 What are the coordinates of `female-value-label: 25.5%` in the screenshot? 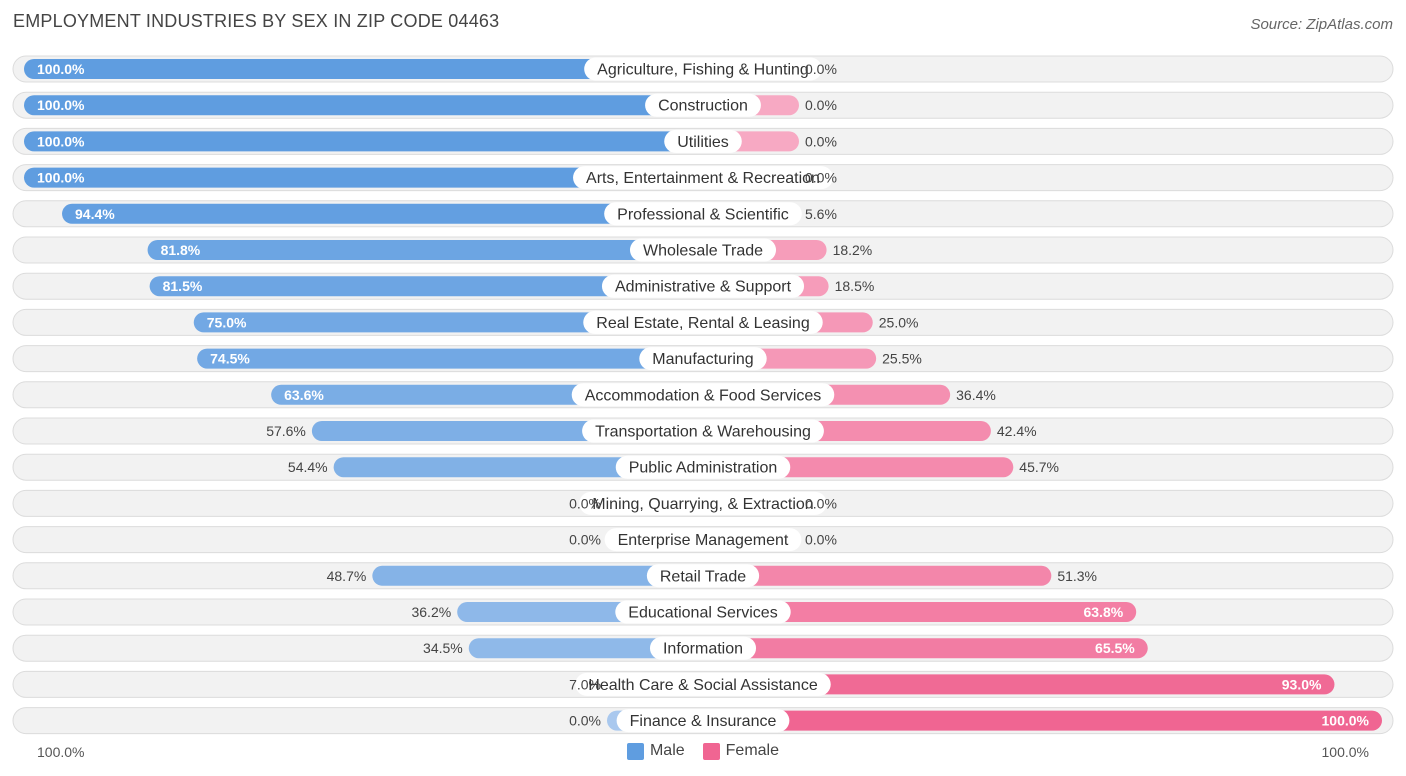 It's located at (902, 359).